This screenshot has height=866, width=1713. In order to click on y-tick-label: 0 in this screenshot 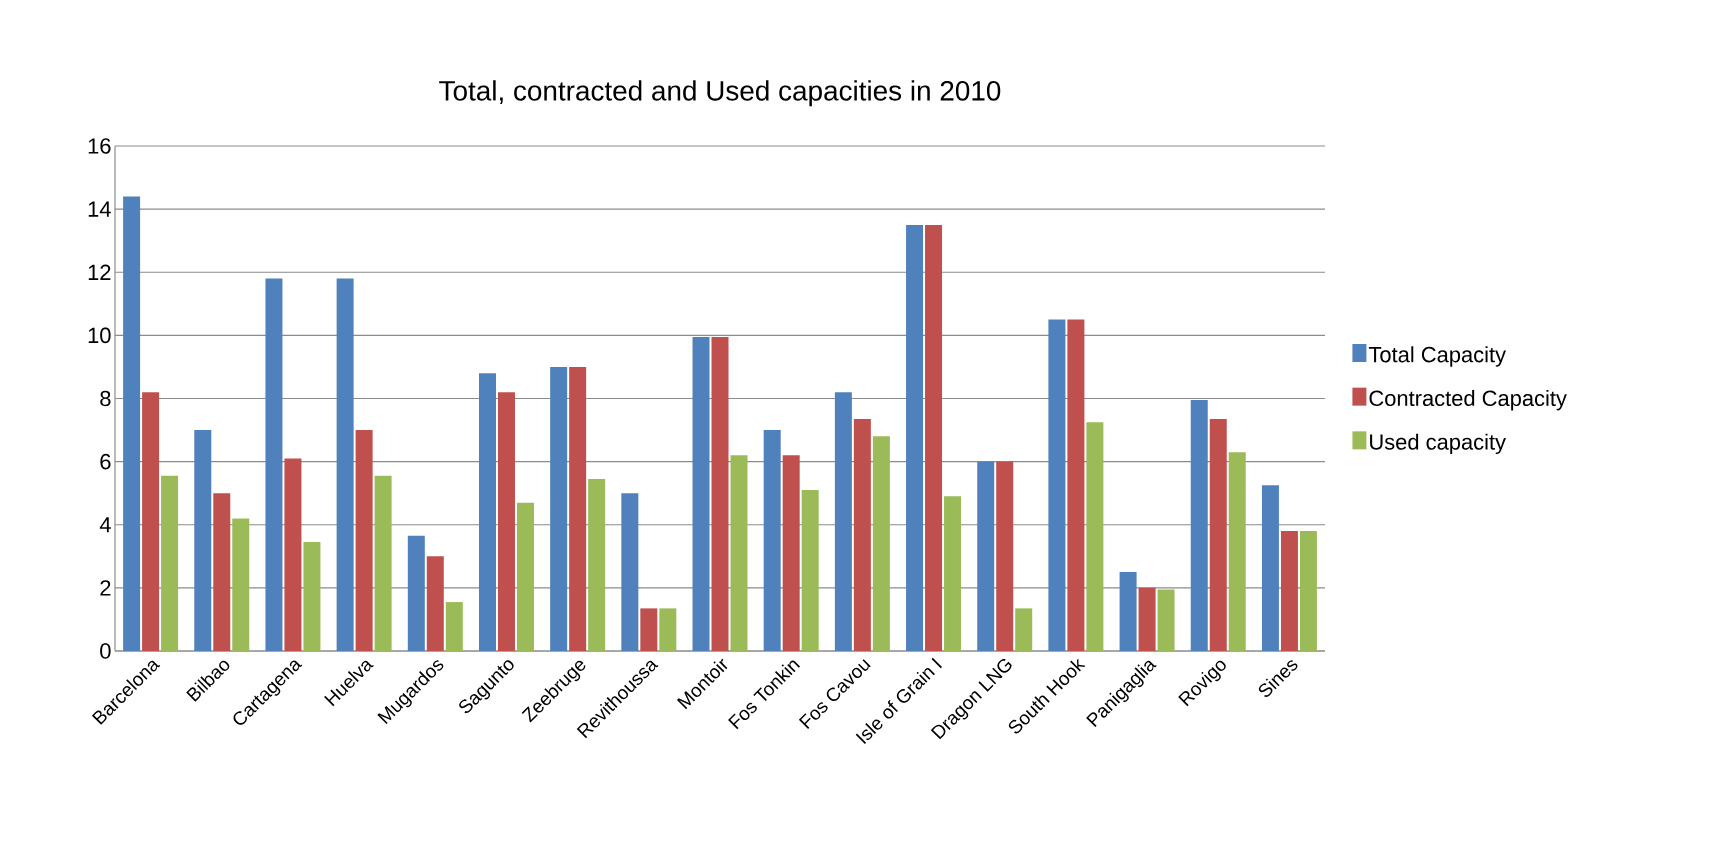, I will do `click(105, 651)`.